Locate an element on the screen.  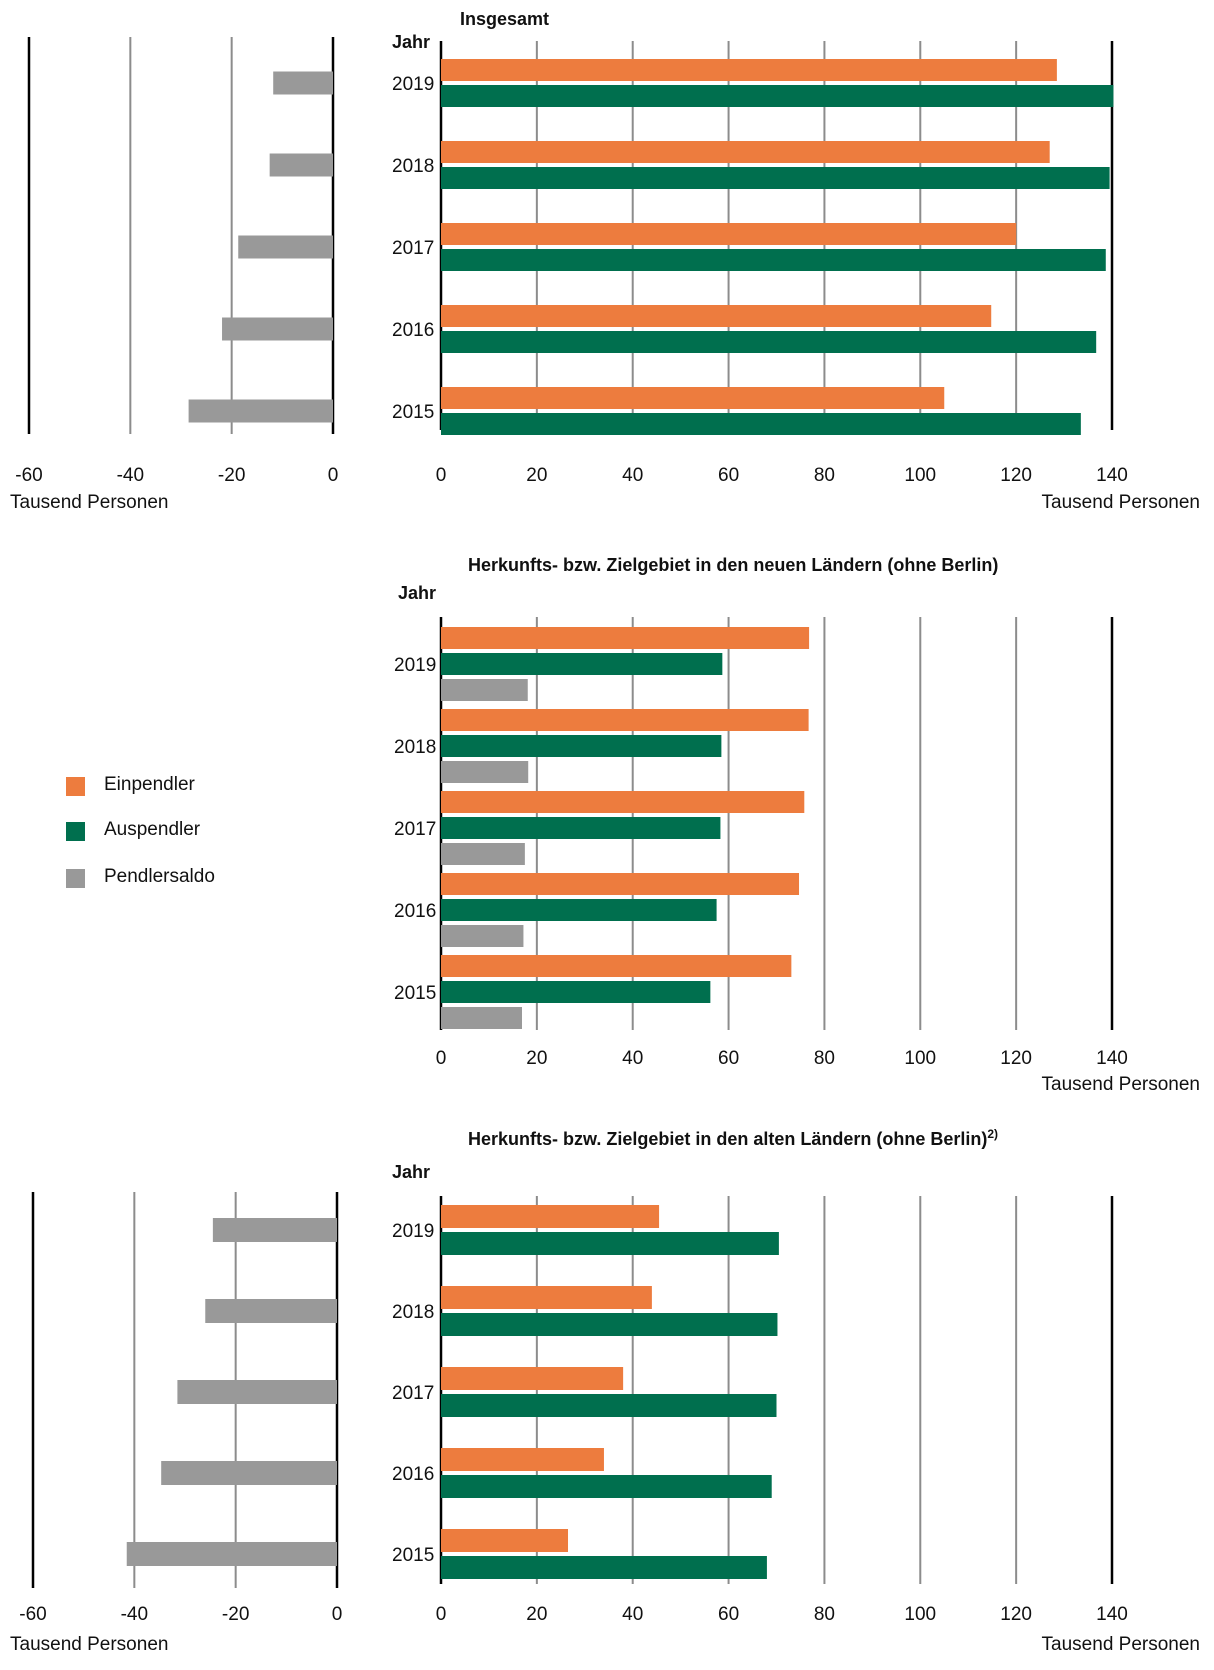
side-x-axis-unit-label: Tausend Personen is located at coordinates (89, 1644).